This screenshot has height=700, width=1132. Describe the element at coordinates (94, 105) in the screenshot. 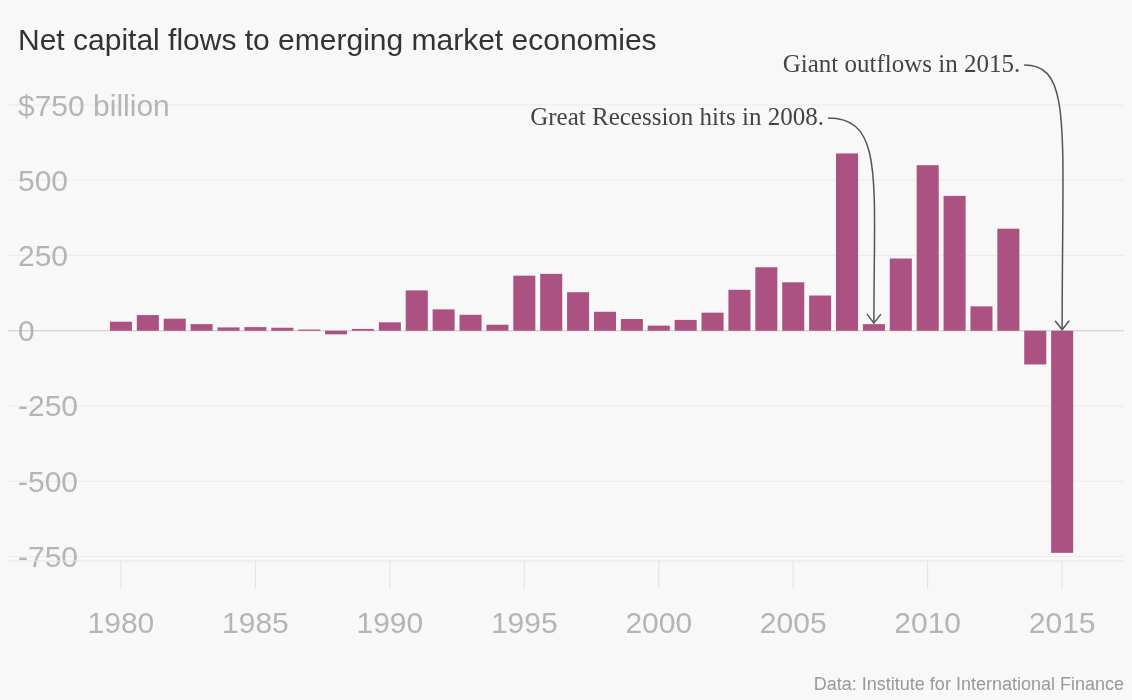

I see `y-tick-label: $750 billion` at that location.